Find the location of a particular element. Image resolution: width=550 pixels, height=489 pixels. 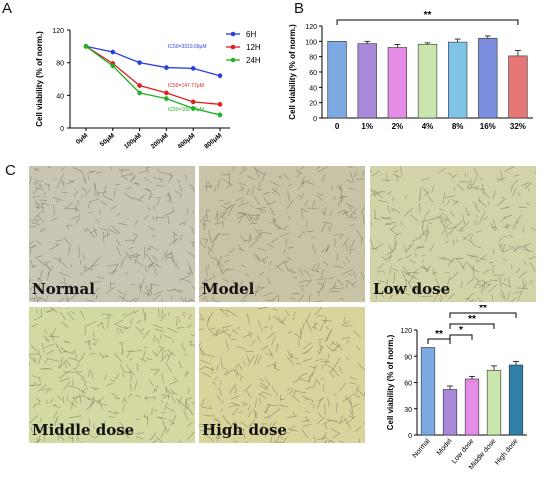

chart-a-annotation-12h: IC50=147.77μM is located at coordinates (186, 86).